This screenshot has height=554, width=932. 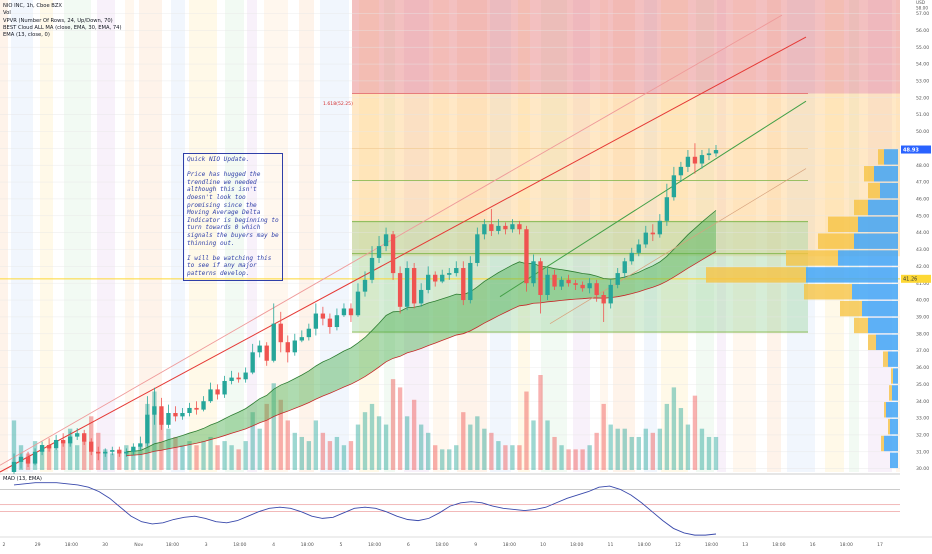 I want to click on price-tick: 57.00, so click(x=922, y=14).